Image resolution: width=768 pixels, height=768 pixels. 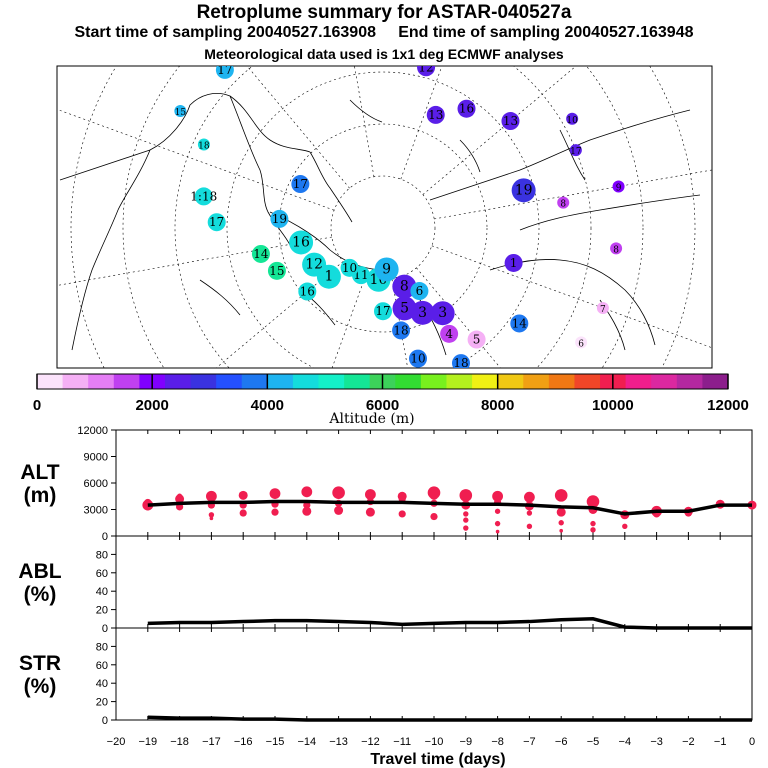 What do you see at coordinates (613, 405) in the screenshot?
I see `colorbar-tick-label: 10000` at bounding box center [613, 405].